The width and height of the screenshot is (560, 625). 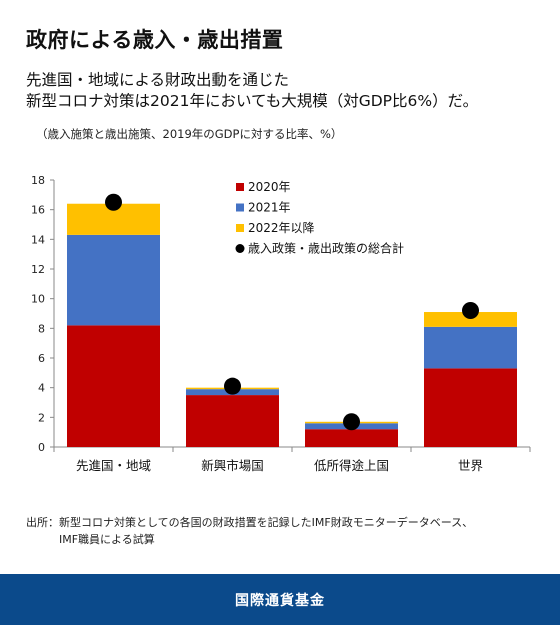 What do you see at coordinates (113, 465) in the screenshot?
I see `category-label: 先進国・地域` at bounding box center [113, 465].